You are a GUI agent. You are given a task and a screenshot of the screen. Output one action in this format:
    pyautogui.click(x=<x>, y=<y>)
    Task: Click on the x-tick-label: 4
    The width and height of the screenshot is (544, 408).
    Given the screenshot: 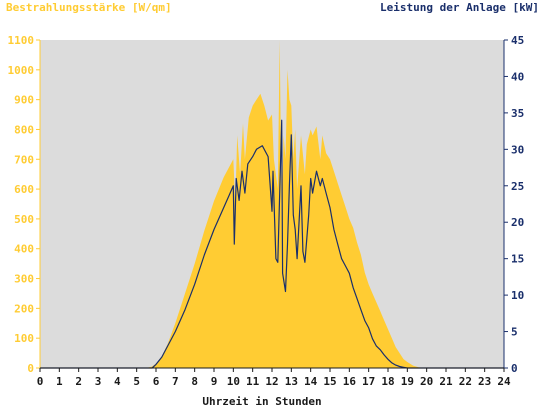 What is the action you would take?
    pyautogui.click(x=117, y=381)
    